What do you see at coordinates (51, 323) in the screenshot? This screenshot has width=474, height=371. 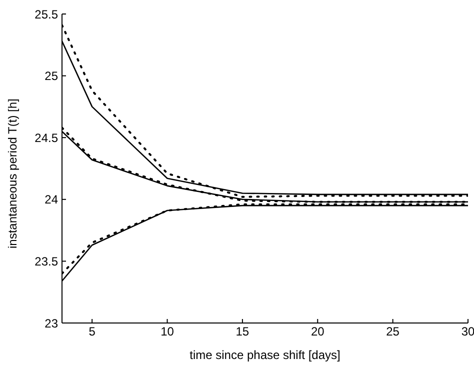 I see `y-tick-label: 23` at bounding box center [51, 323].